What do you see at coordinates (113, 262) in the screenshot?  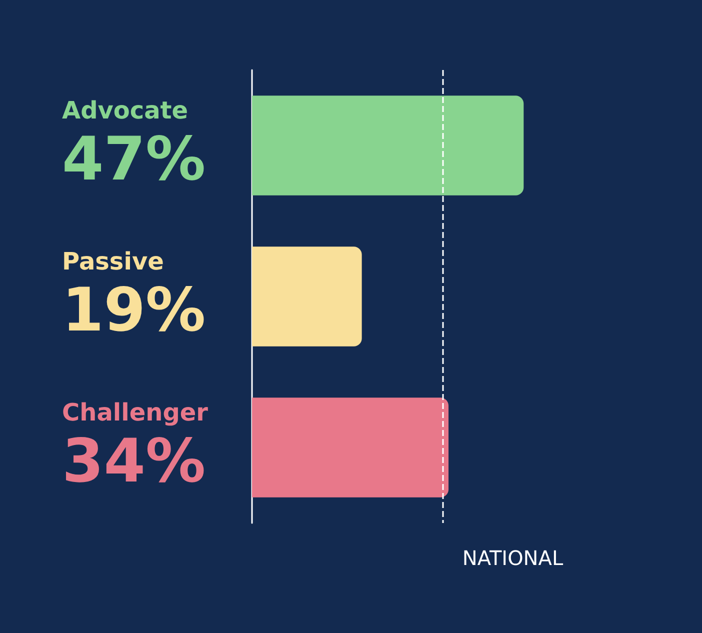 I see `y-tick-label: Passive` at bounding box center [113, 262].